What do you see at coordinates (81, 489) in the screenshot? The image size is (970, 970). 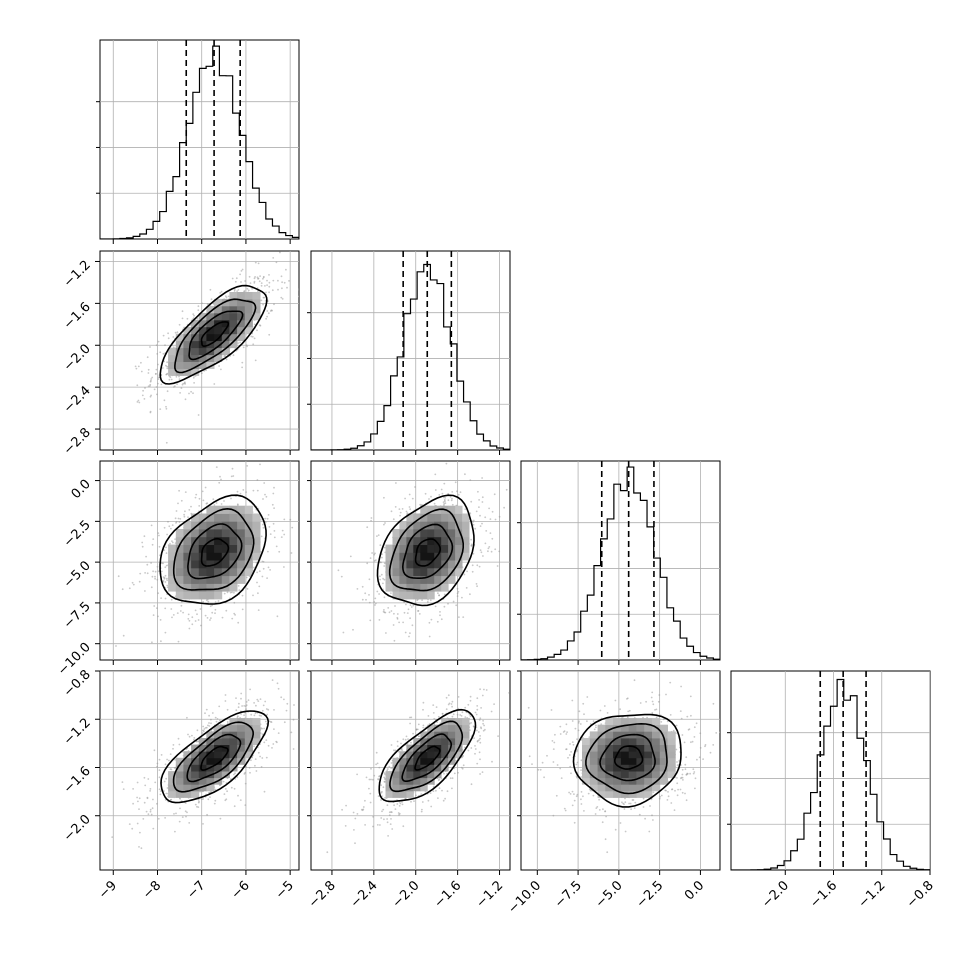 I see `y-tick-label: 0.0` at bounding box center [81, 489].